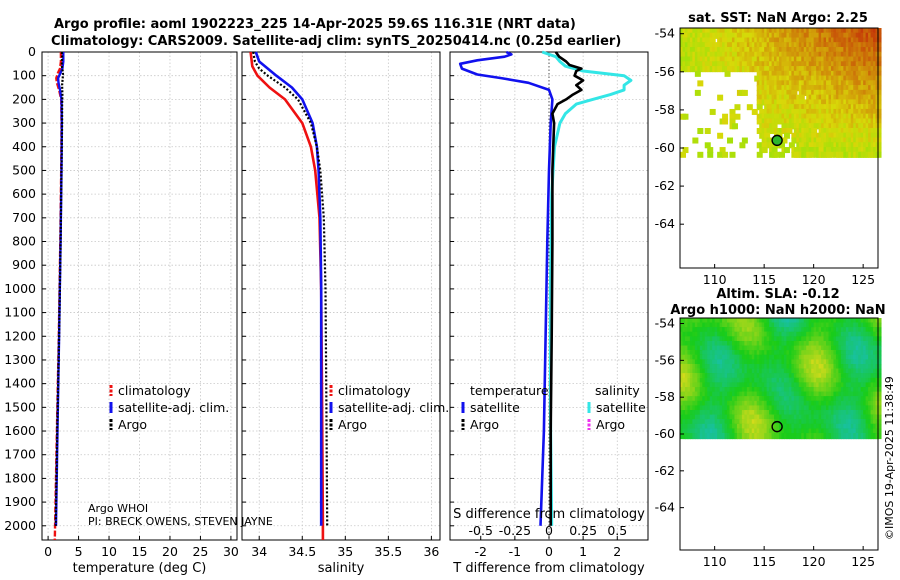 The width and height of the screenshot is (900, 580). What do you see at coordinates (431, 551) in the screenshot?
I see `x-tick-label: 36` at bounding box center [431, 551].